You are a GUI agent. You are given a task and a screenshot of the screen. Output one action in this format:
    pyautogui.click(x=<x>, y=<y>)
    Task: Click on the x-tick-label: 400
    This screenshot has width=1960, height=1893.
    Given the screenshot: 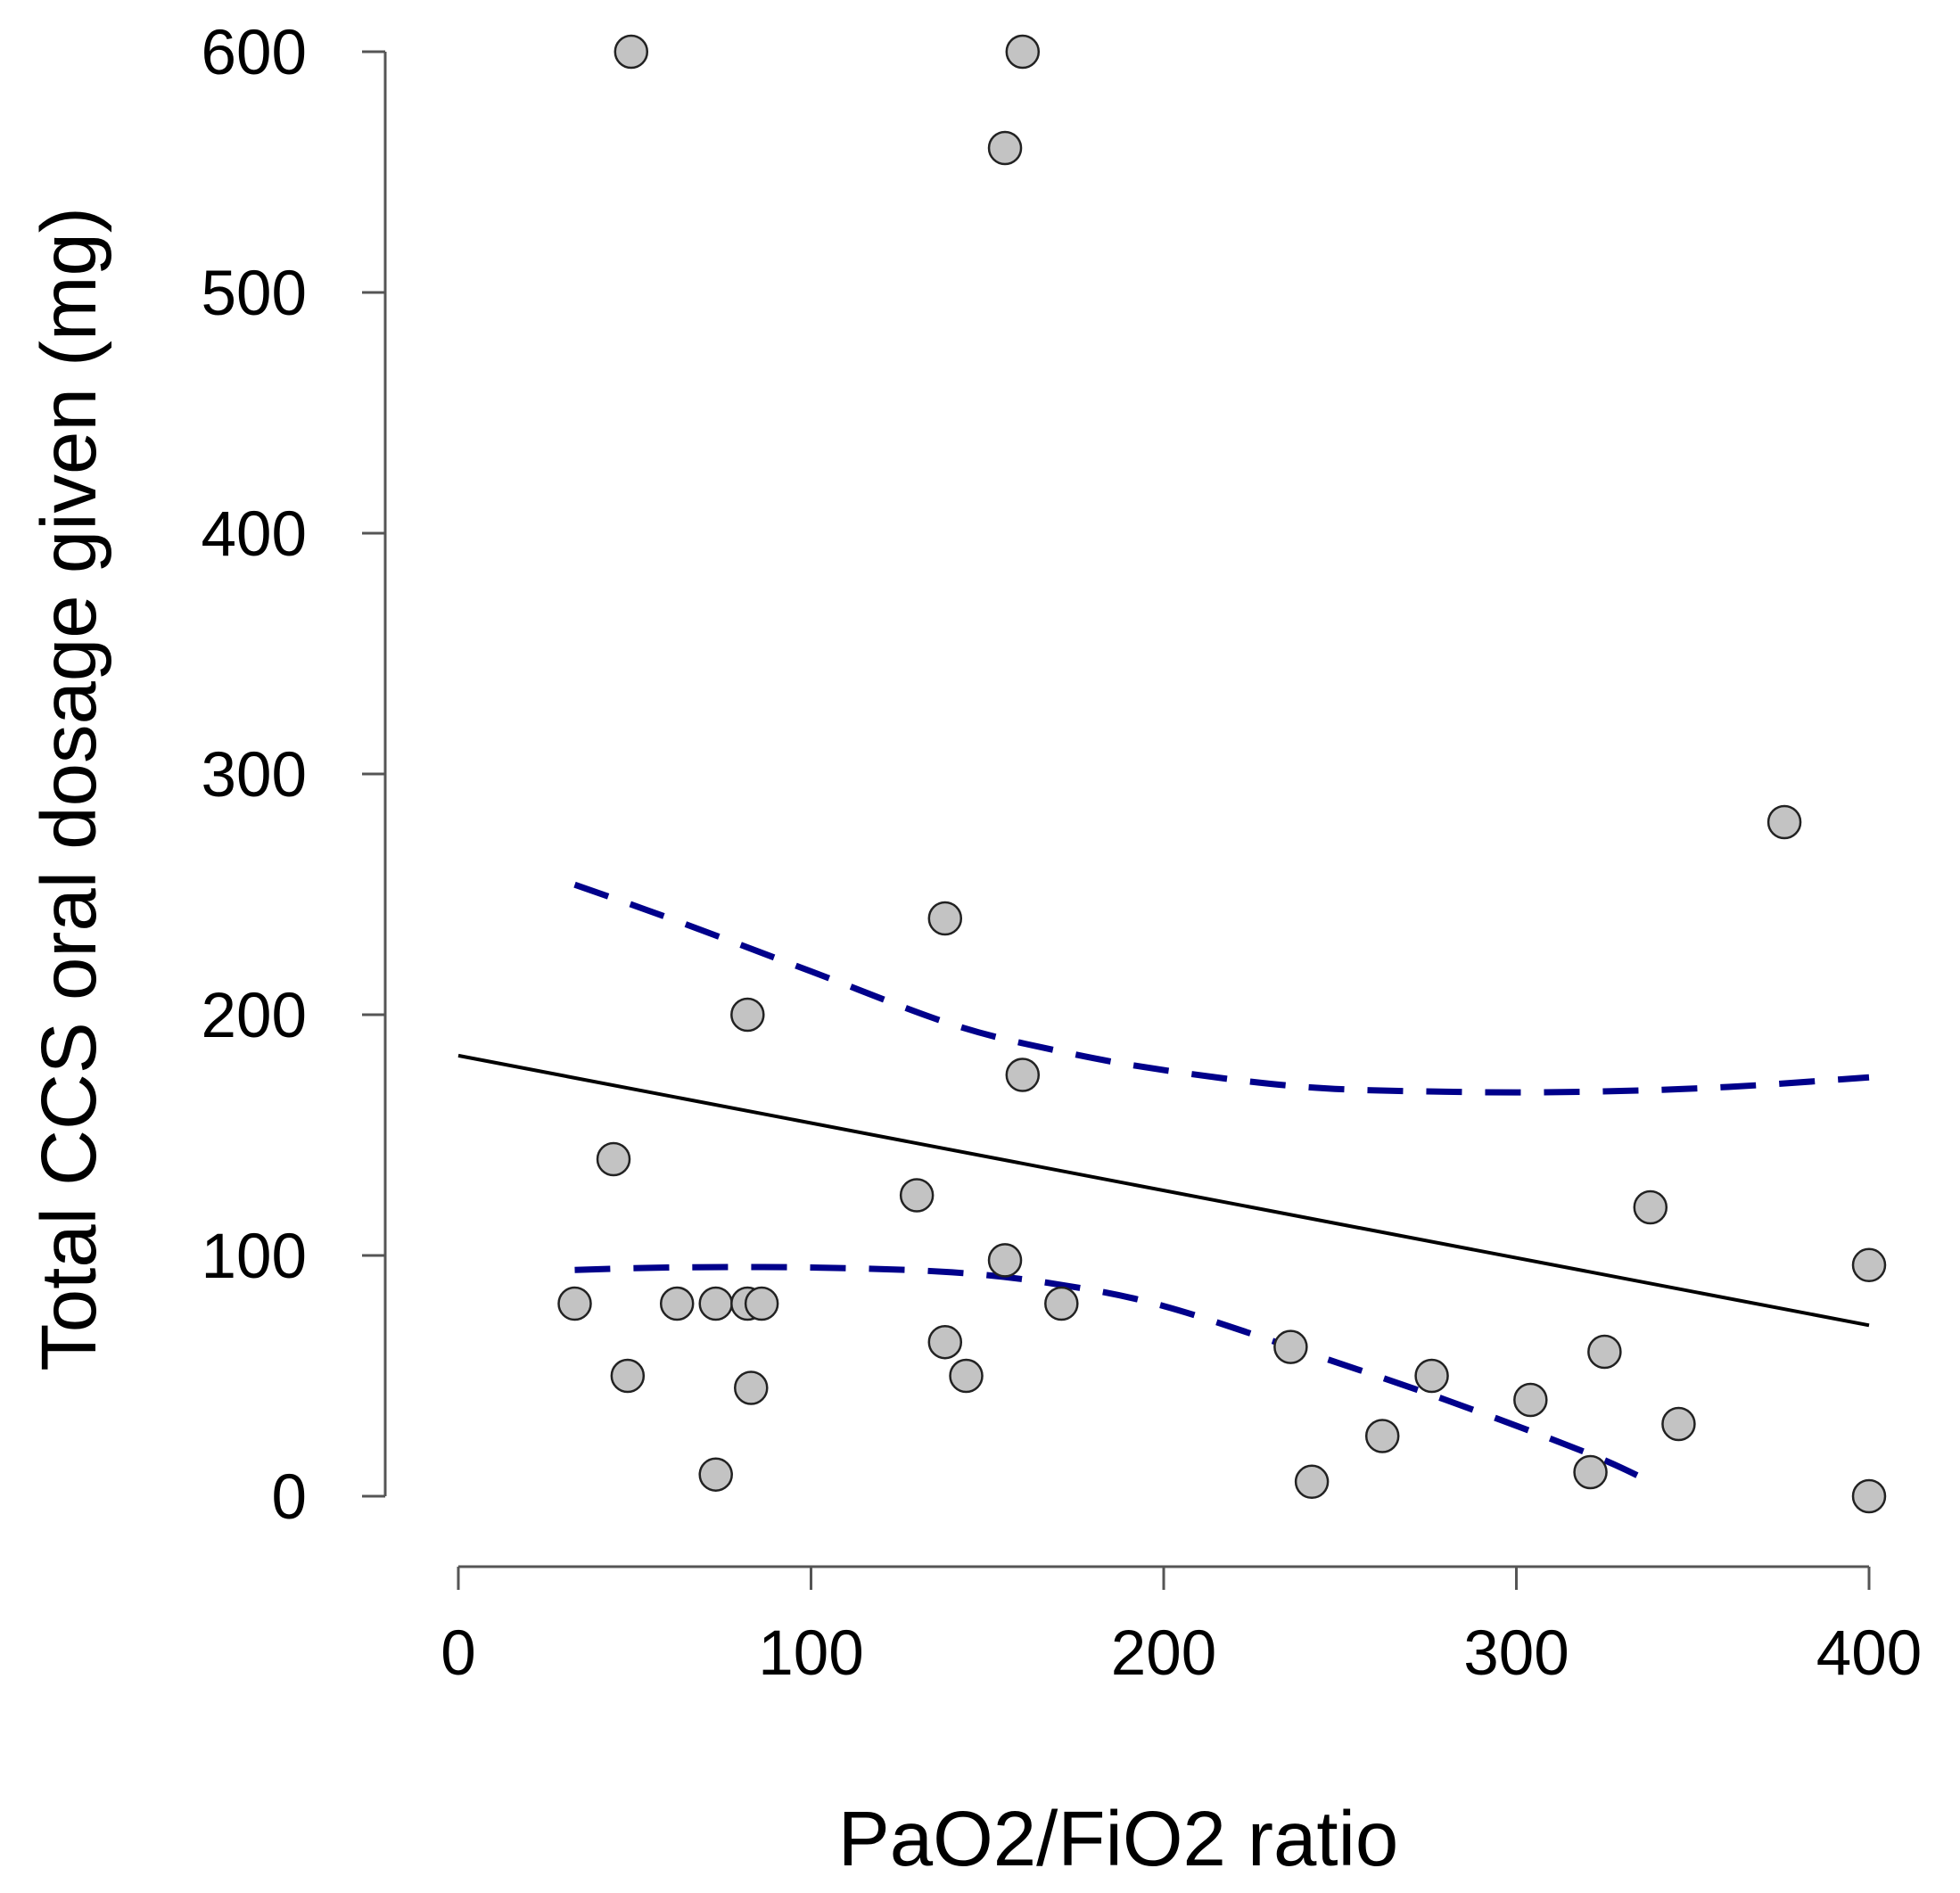 What is the action you would take?
    pyautogui.click(x=1869, y=1653)
    